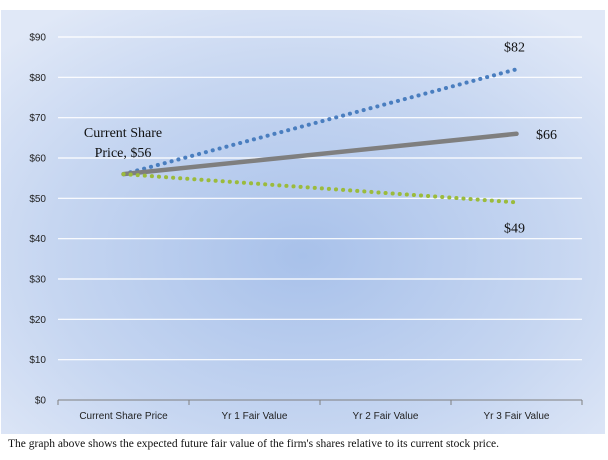 This screenshot has height=460, width=608. What do you see at coordinates (37, 239) in the screenshot?
I see `y-tick-label: $40` at bounding box center [37, 239].